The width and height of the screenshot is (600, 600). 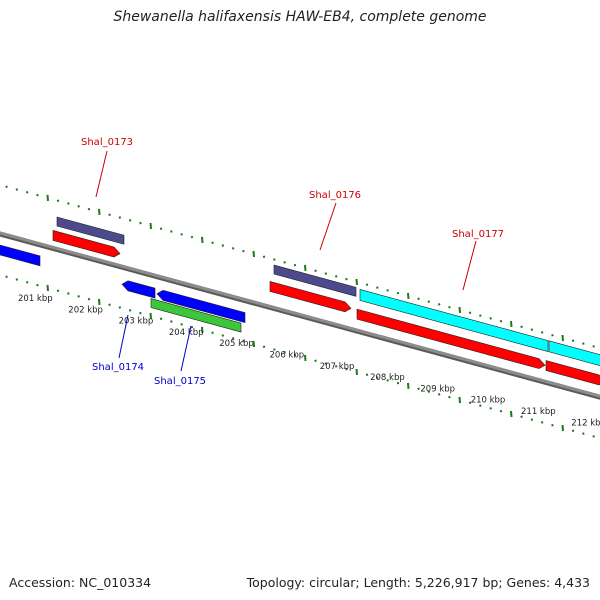 What do you see at coordinates (387, 378) in the screenshot?
I see `axis-tick-label: 208 kbp` at bounding box center [387, 378].